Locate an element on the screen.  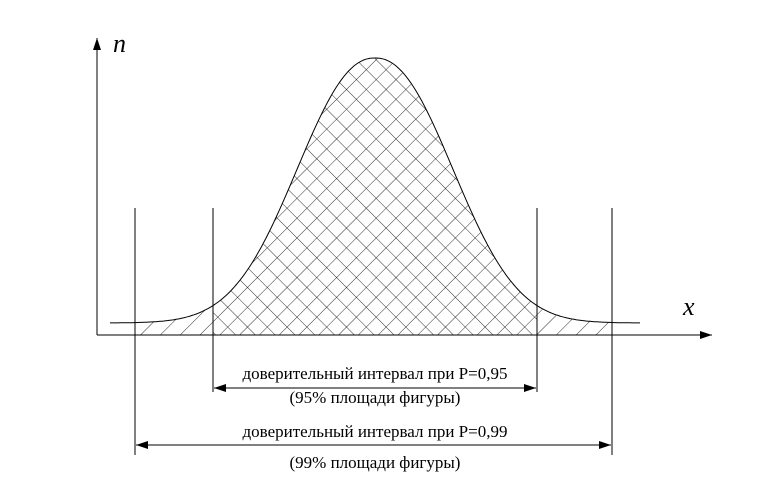
interval-note: (95% площади фигуры) is located at coordinates (375, 397).